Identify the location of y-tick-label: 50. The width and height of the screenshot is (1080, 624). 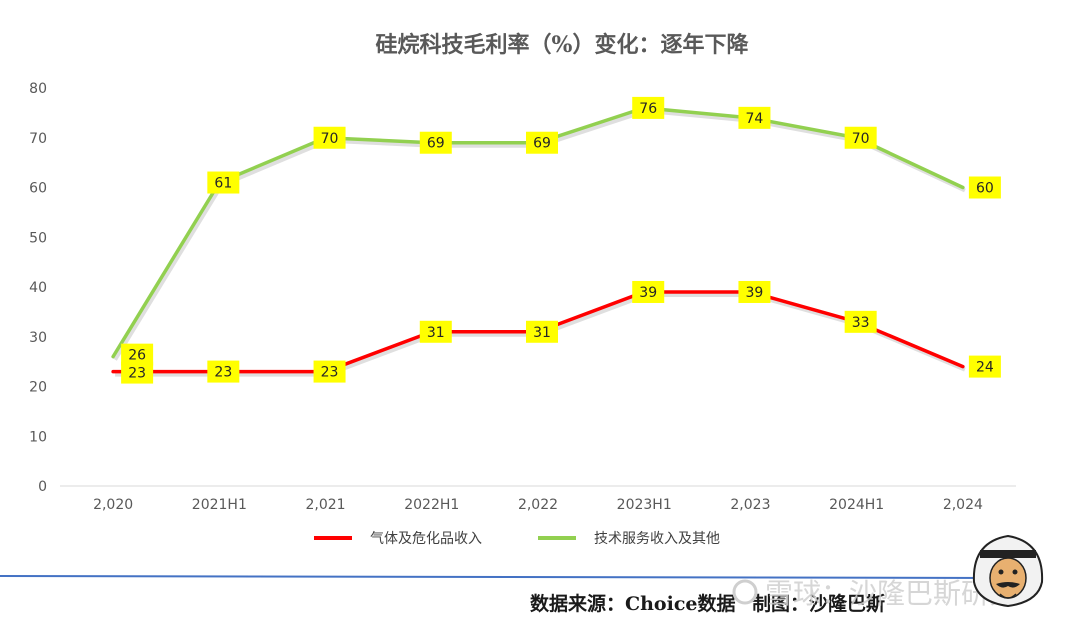
(38, 238).